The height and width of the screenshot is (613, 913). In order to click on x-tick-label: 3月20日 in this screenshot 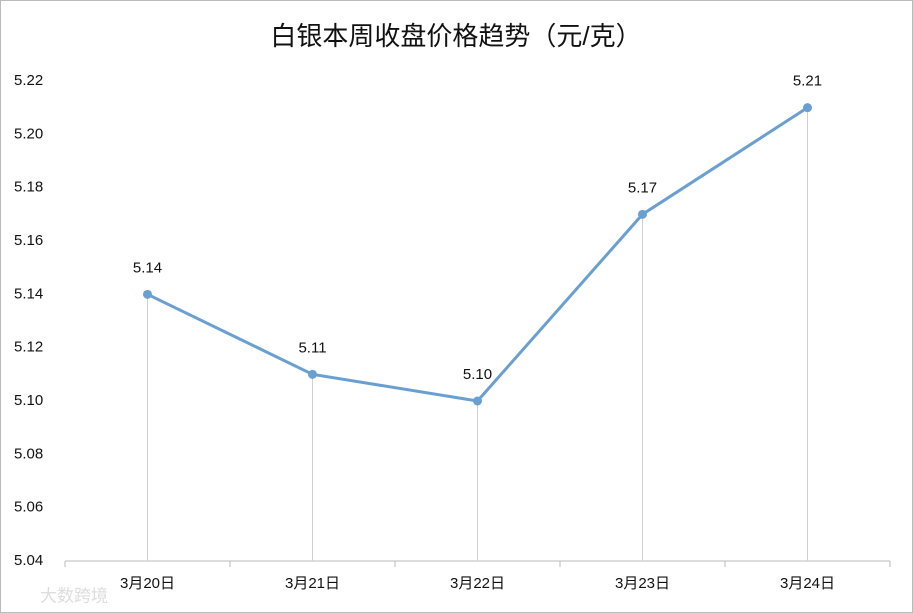, I will do `click(147, 583)`.